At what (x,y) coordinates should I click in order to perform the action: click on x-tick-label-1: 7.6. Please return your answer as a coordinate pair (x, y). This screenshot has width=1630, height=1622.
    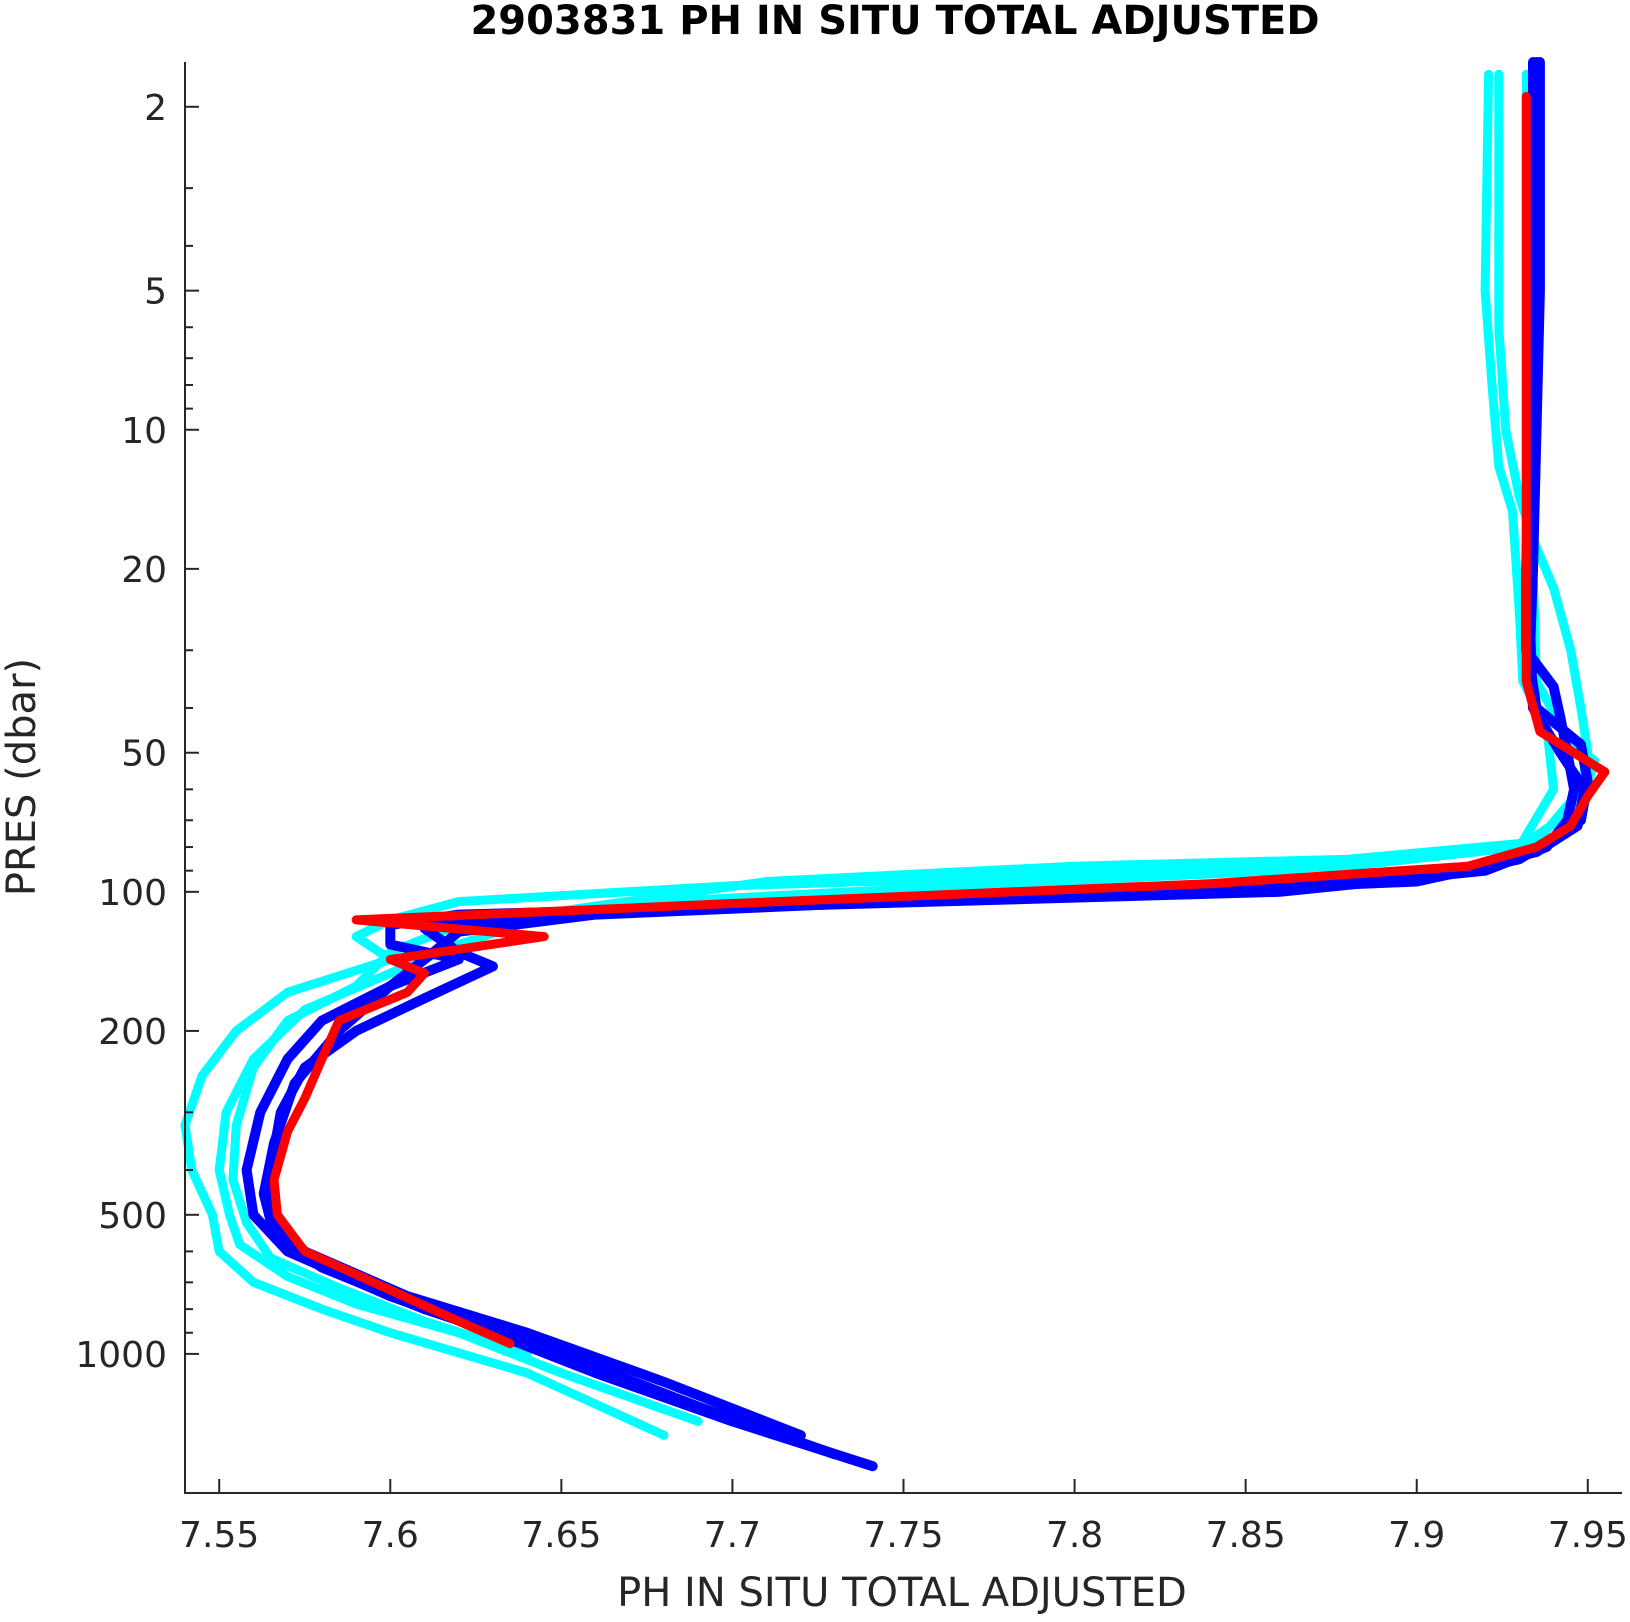
    Looking at the image, I should click on (390, 1535).